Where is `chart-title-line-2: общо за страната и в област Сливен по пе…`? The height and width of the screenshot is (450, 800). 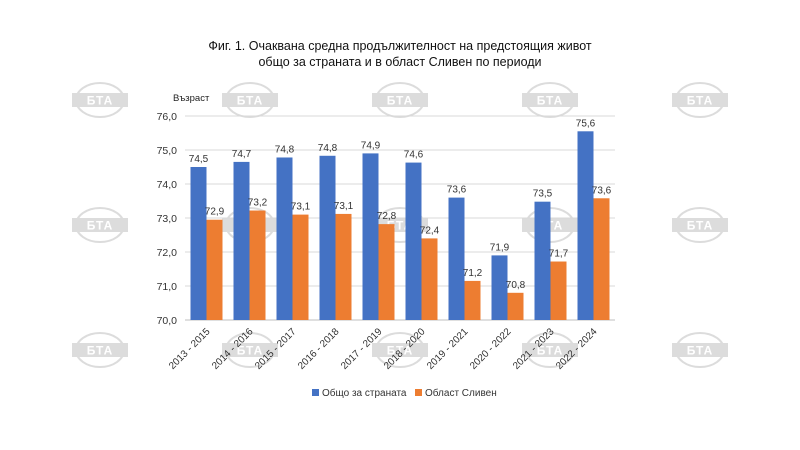
chart-title-line-2: общо за страната и в област Сливен по пе… is located at coordinates (400, 62).